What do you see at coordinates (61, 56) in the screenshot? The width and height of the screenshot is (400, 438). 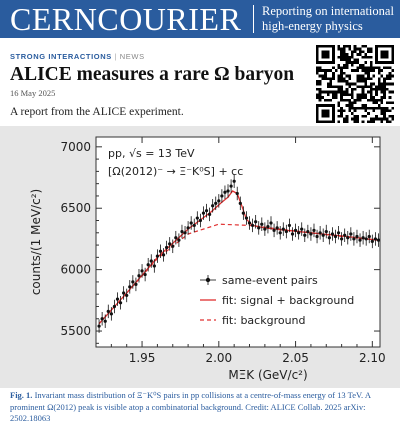 I see `section-link: STRONG INTERACTIONS` at bounding box center [61, 56].